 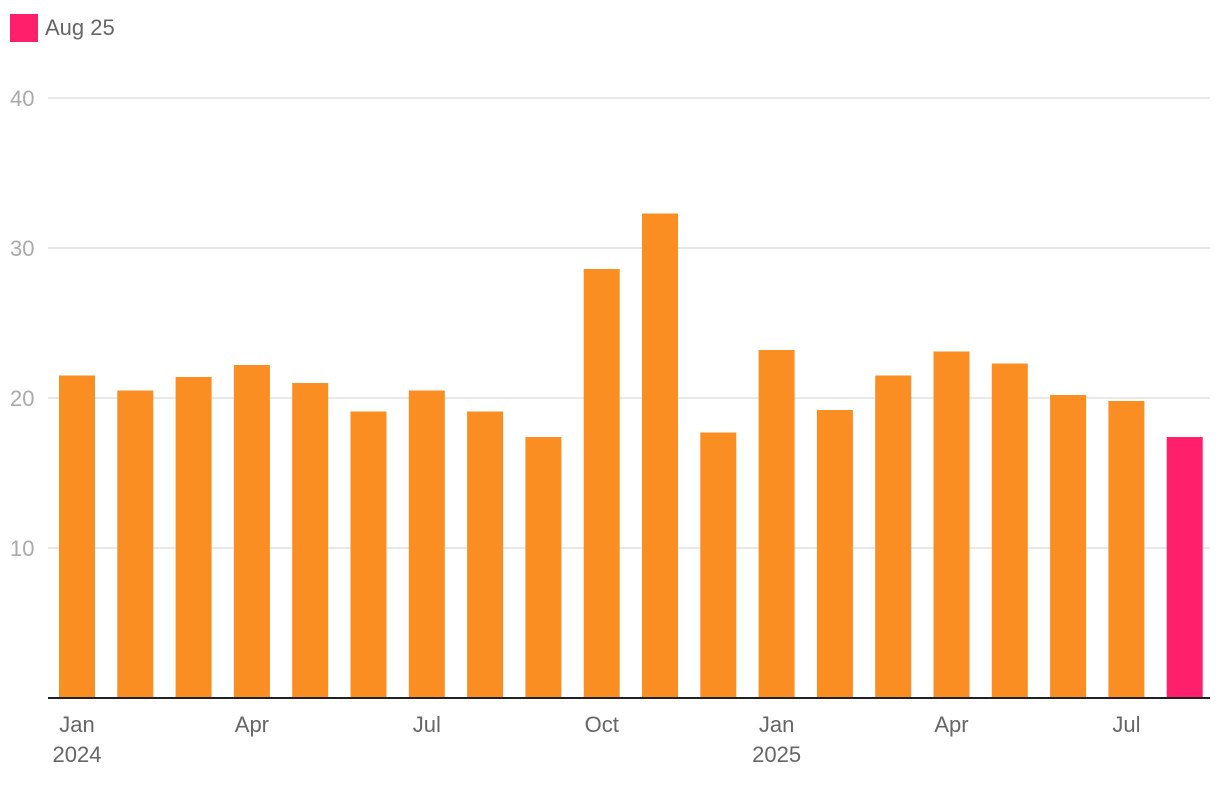 What do you see at coordinates (22, 398) in the screenshot?
I see `y-tick-label: 20` at bounding box center [22, 398].